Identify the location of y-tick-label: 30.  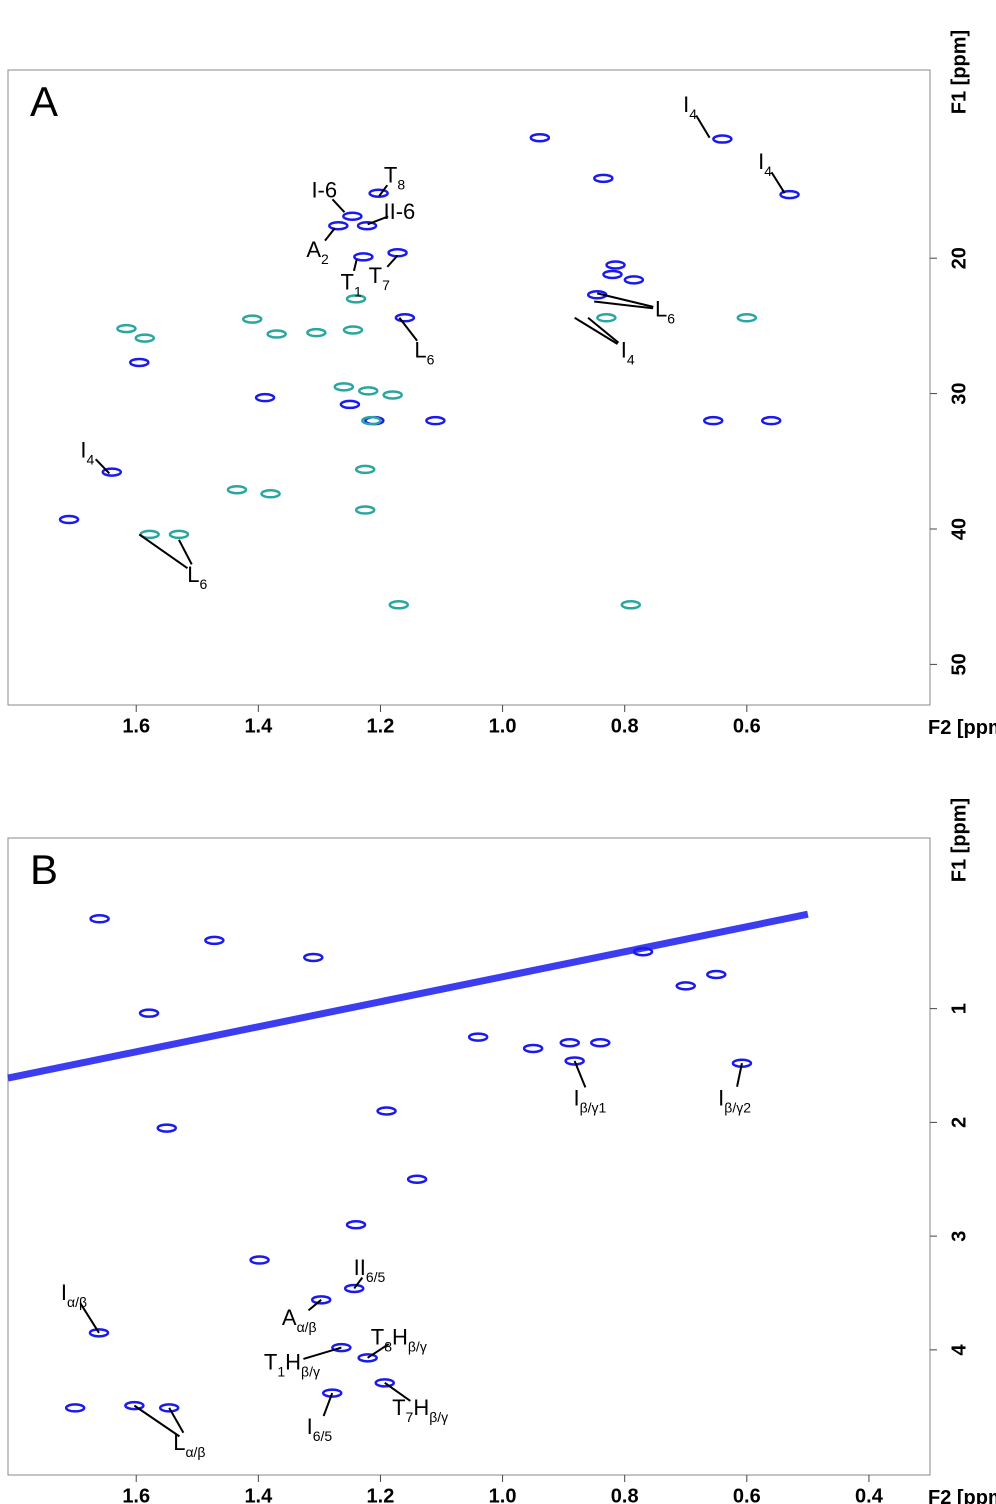
(959, 393).